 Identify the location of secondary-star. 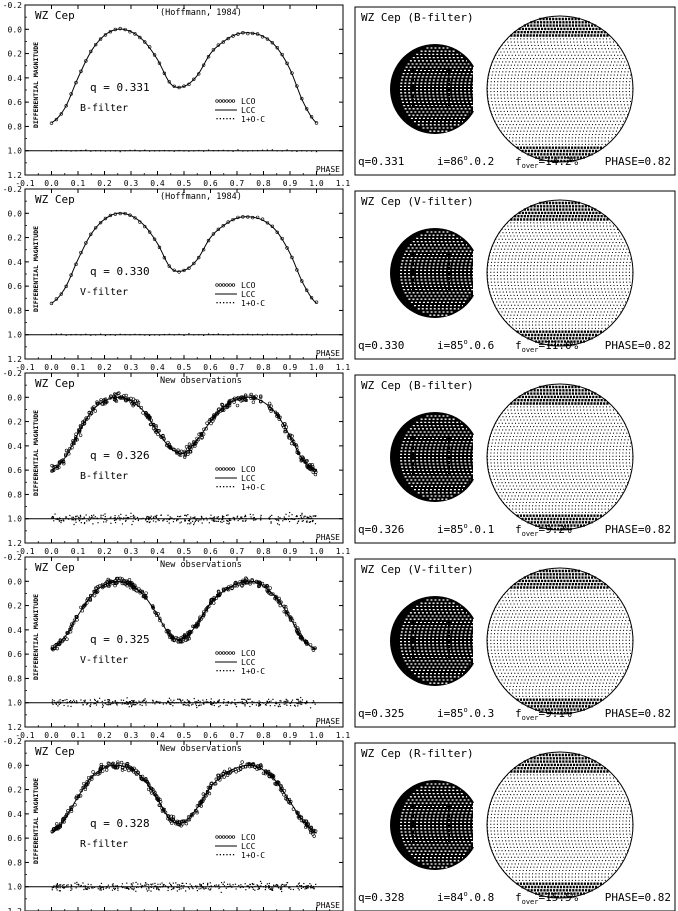
(435, 89).